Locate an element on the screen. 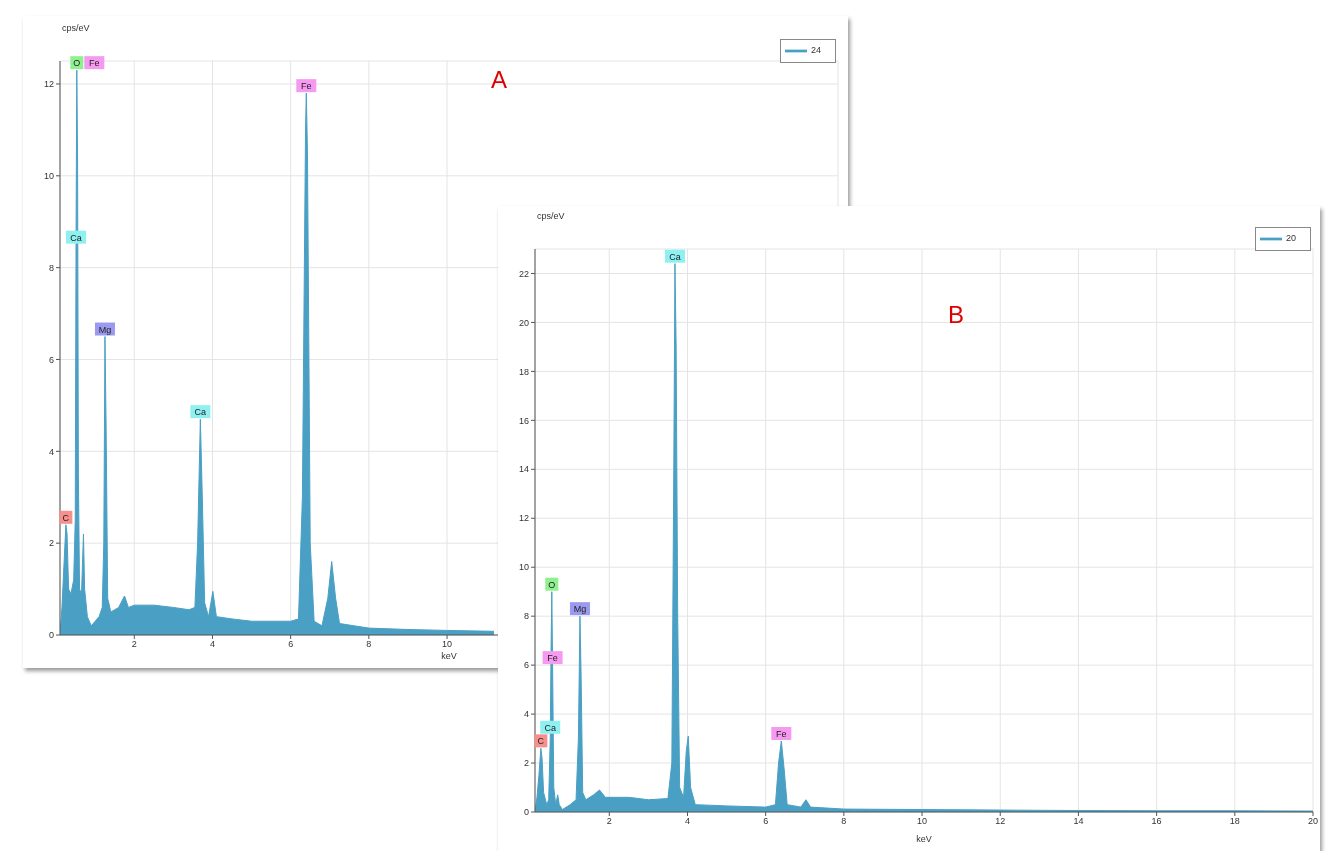  y-tick-label: 22 is located at coordinates (523, 273).